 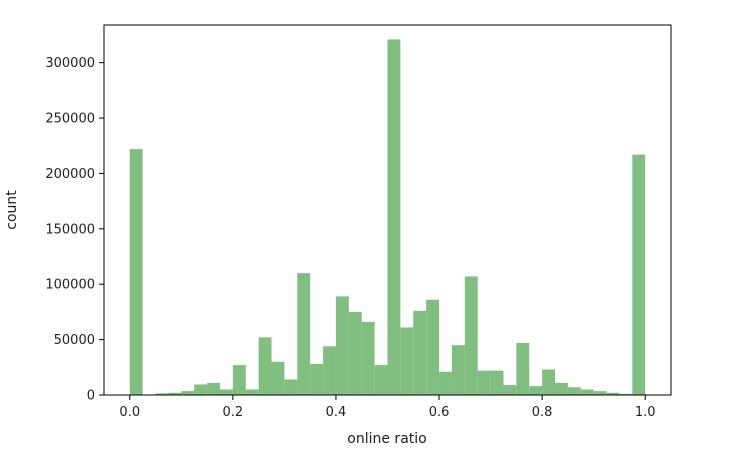 What do you see at coordinates (70, 229) in the screenshot?
I see `y-tick-label: 150000` at bounding box center [70, 229].